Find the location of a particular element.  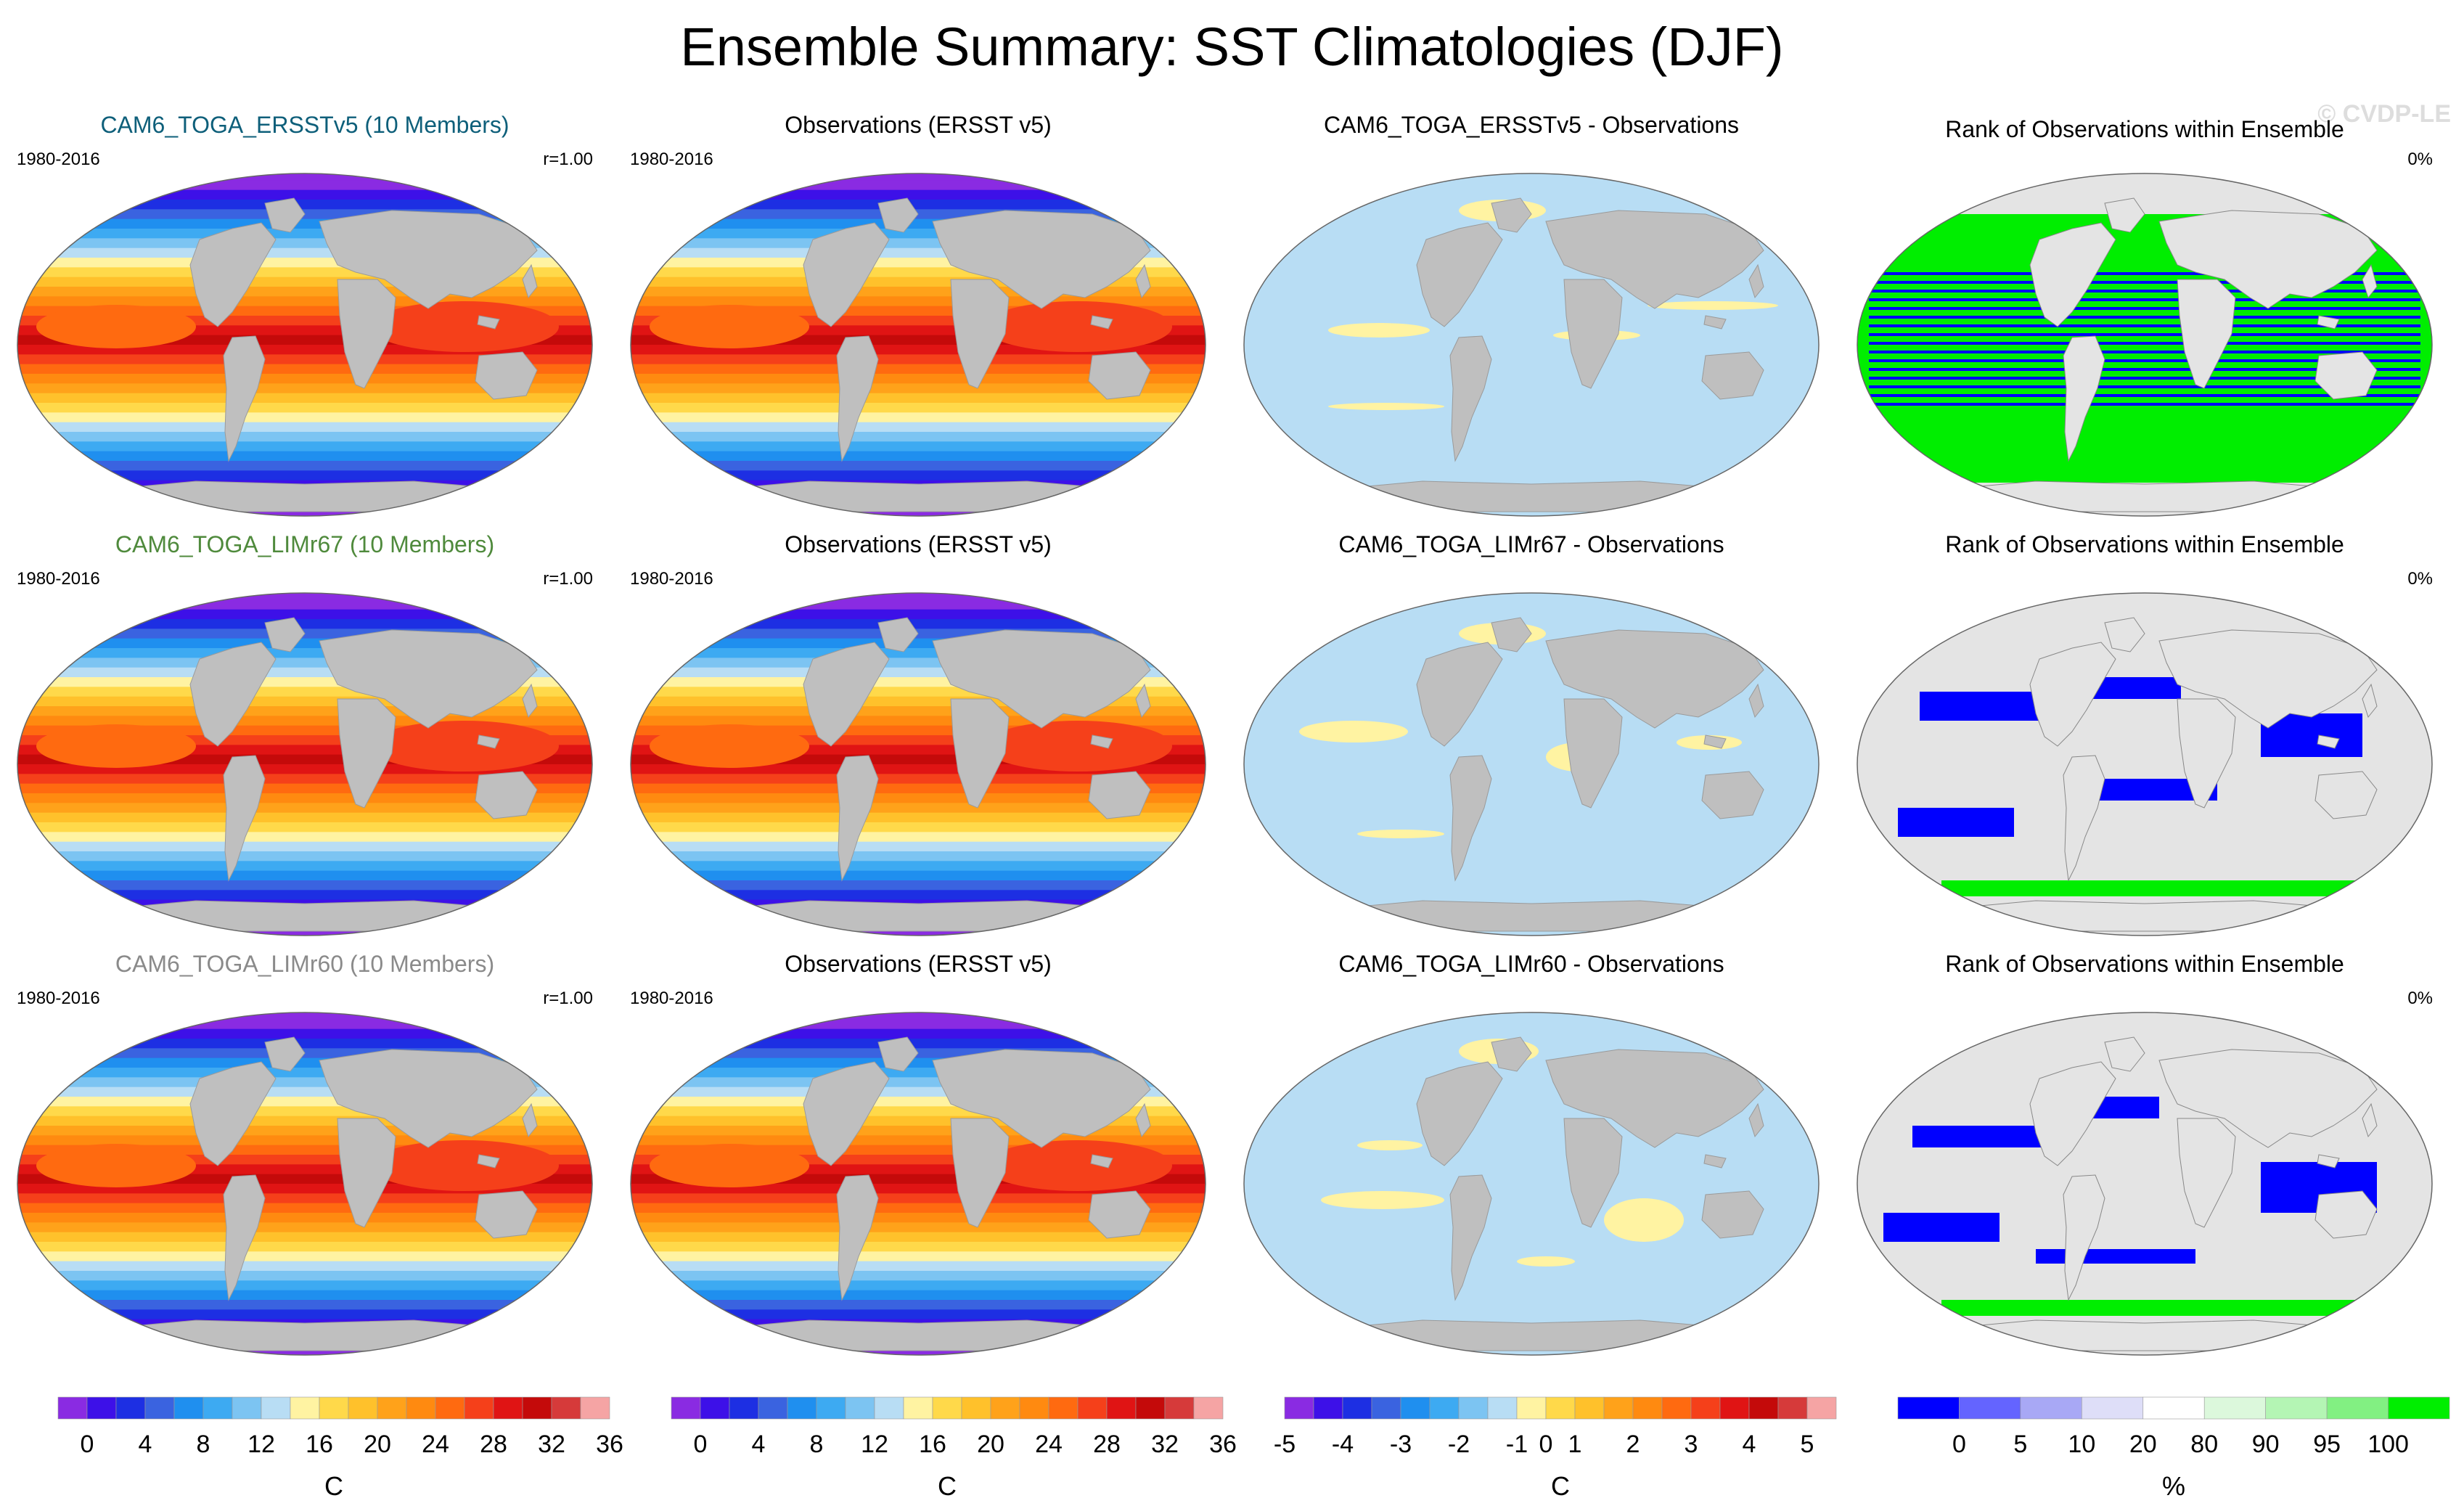

colorbar-tick-label: 4 is located at coordinates (145, 1445).